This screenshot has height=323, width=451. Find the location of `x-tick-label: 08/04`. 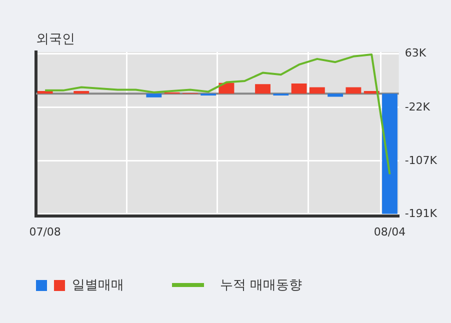

x-tick-label: 08/04 is located at coordinates (390, 231).